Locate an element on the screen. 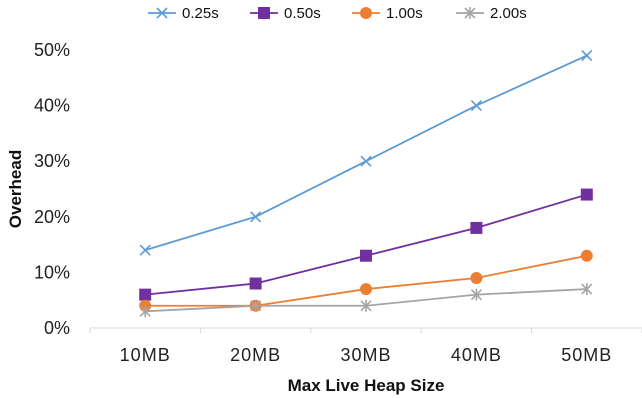 Image resolution: width=642 pixels, height=398 pixels. y-tick-label: 10% is located at coordinates (52, 272).